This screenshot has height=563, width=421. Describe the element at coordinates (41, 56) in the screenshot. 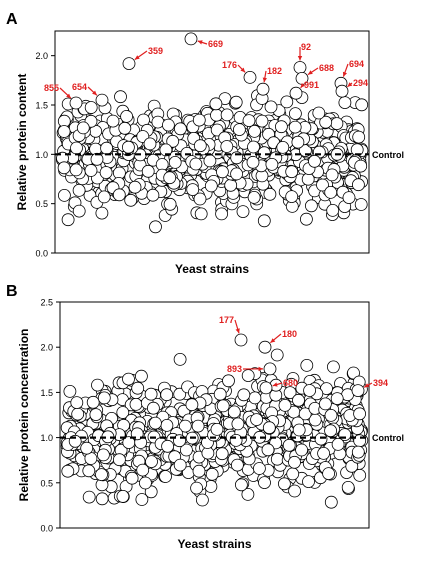

I see `y-tick-label: 2.0` at that location.